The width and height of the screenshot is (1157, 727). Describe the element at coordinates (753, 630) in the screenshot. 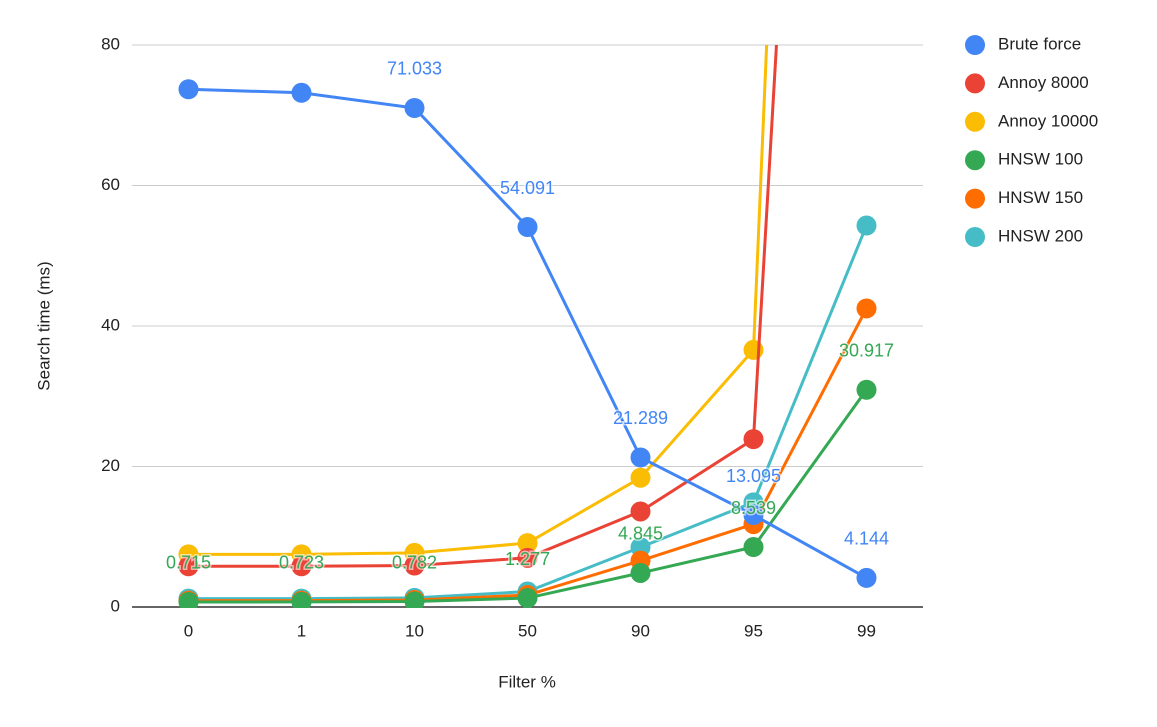

I see `x-tick-label: 95` at that location.